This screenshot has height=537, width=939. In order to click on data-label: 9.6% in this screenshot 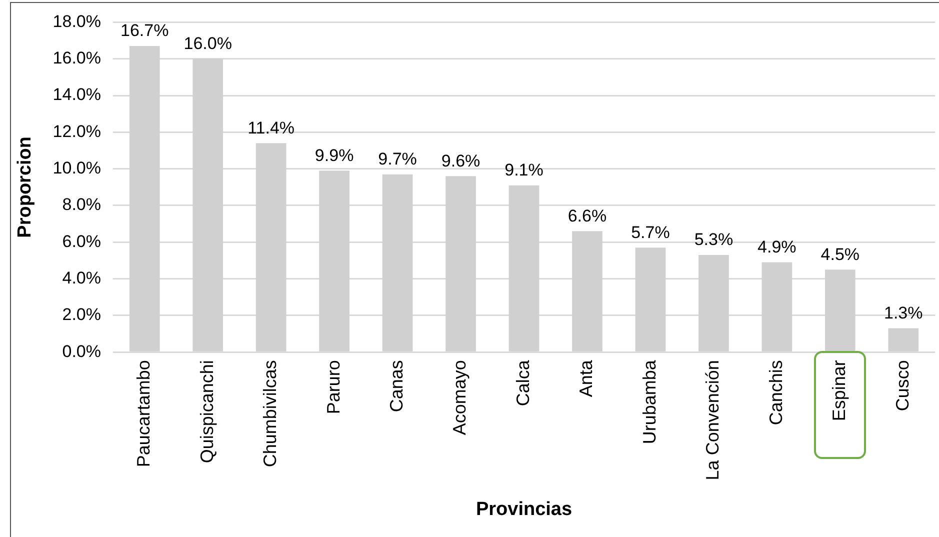, I will do `click(460, 160)`.